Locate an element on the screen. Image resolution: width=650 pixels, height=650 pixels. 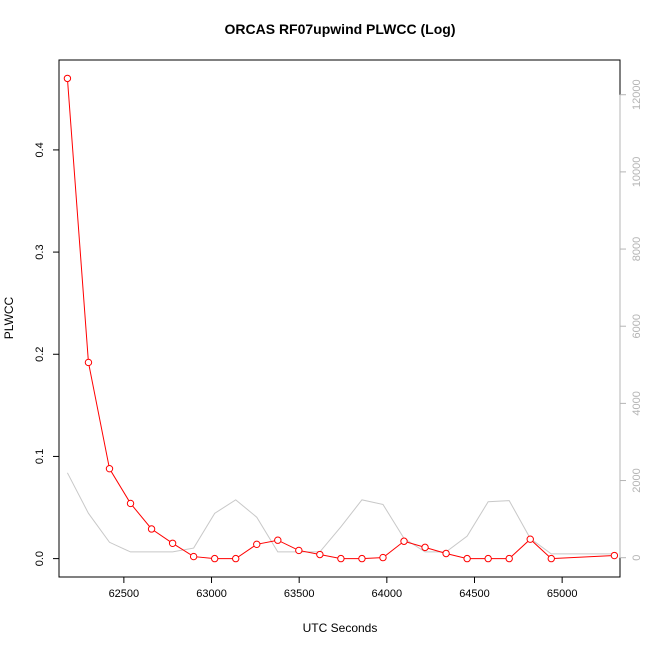
chart-title: ORCAS RF07upwind PLWCC (Log) is located at coordinates (340, 29).